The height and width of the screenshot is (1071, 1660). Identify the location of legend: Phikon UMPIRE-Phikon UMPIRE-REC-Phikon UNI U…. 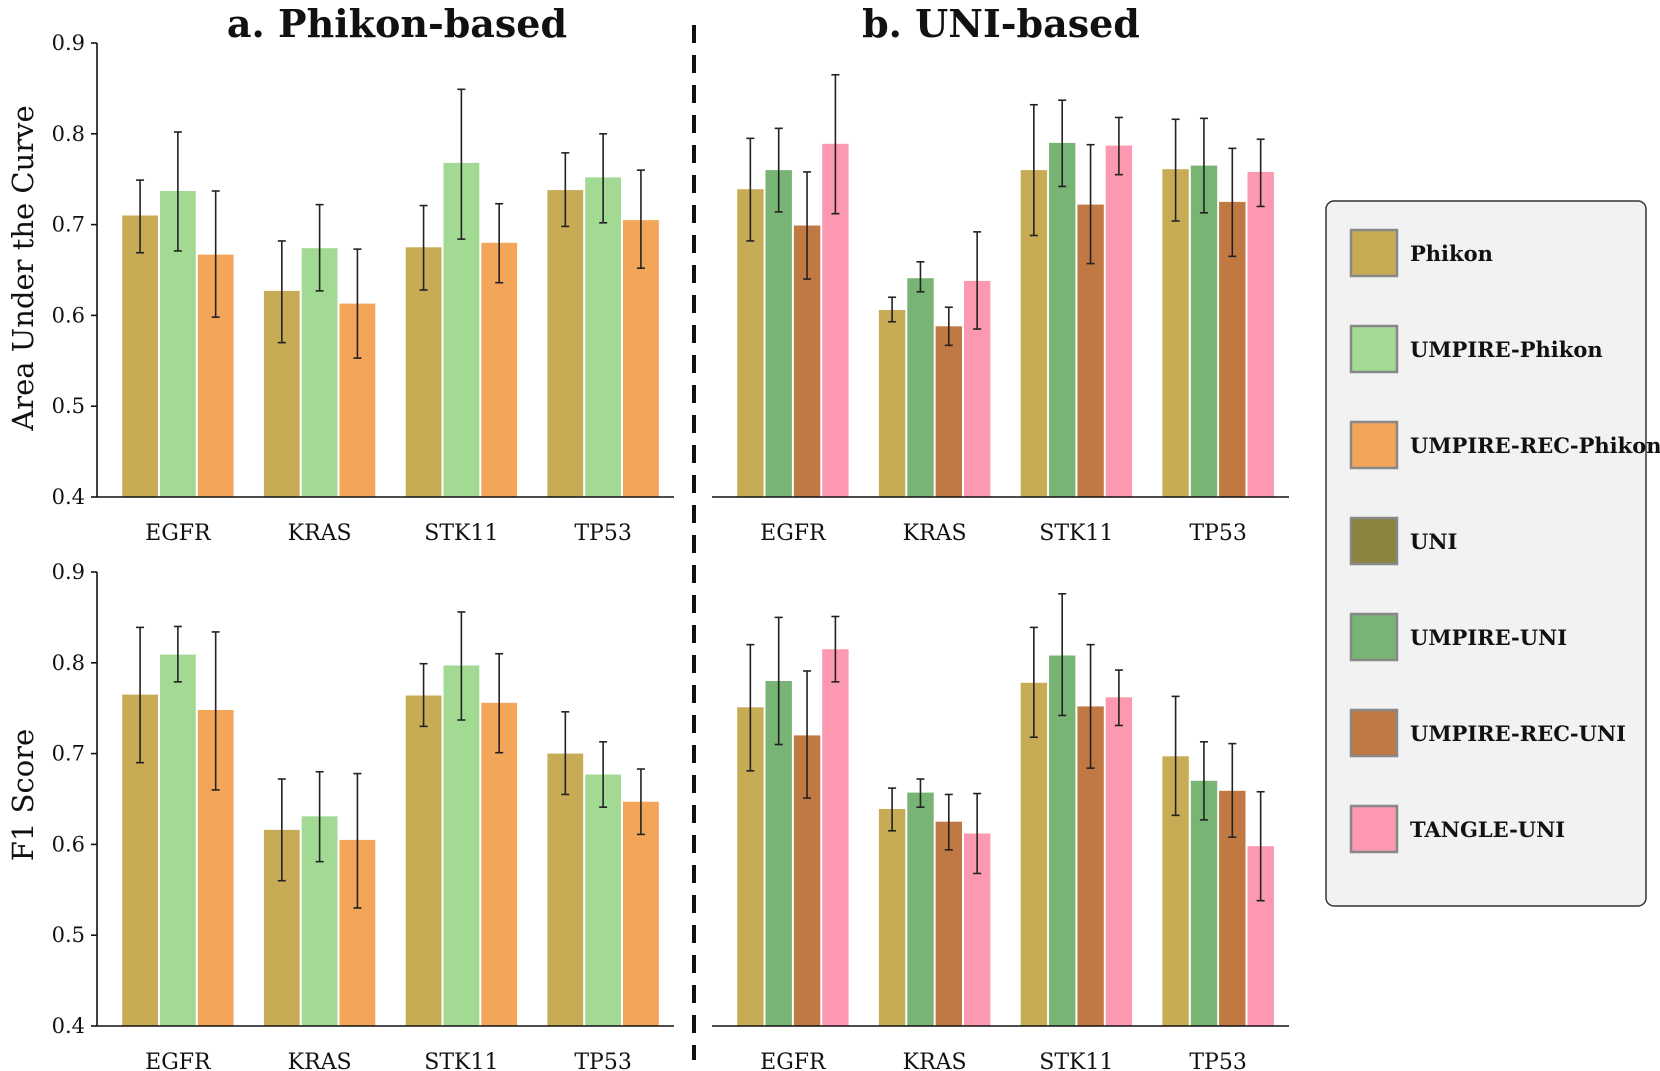
(1492, 553).